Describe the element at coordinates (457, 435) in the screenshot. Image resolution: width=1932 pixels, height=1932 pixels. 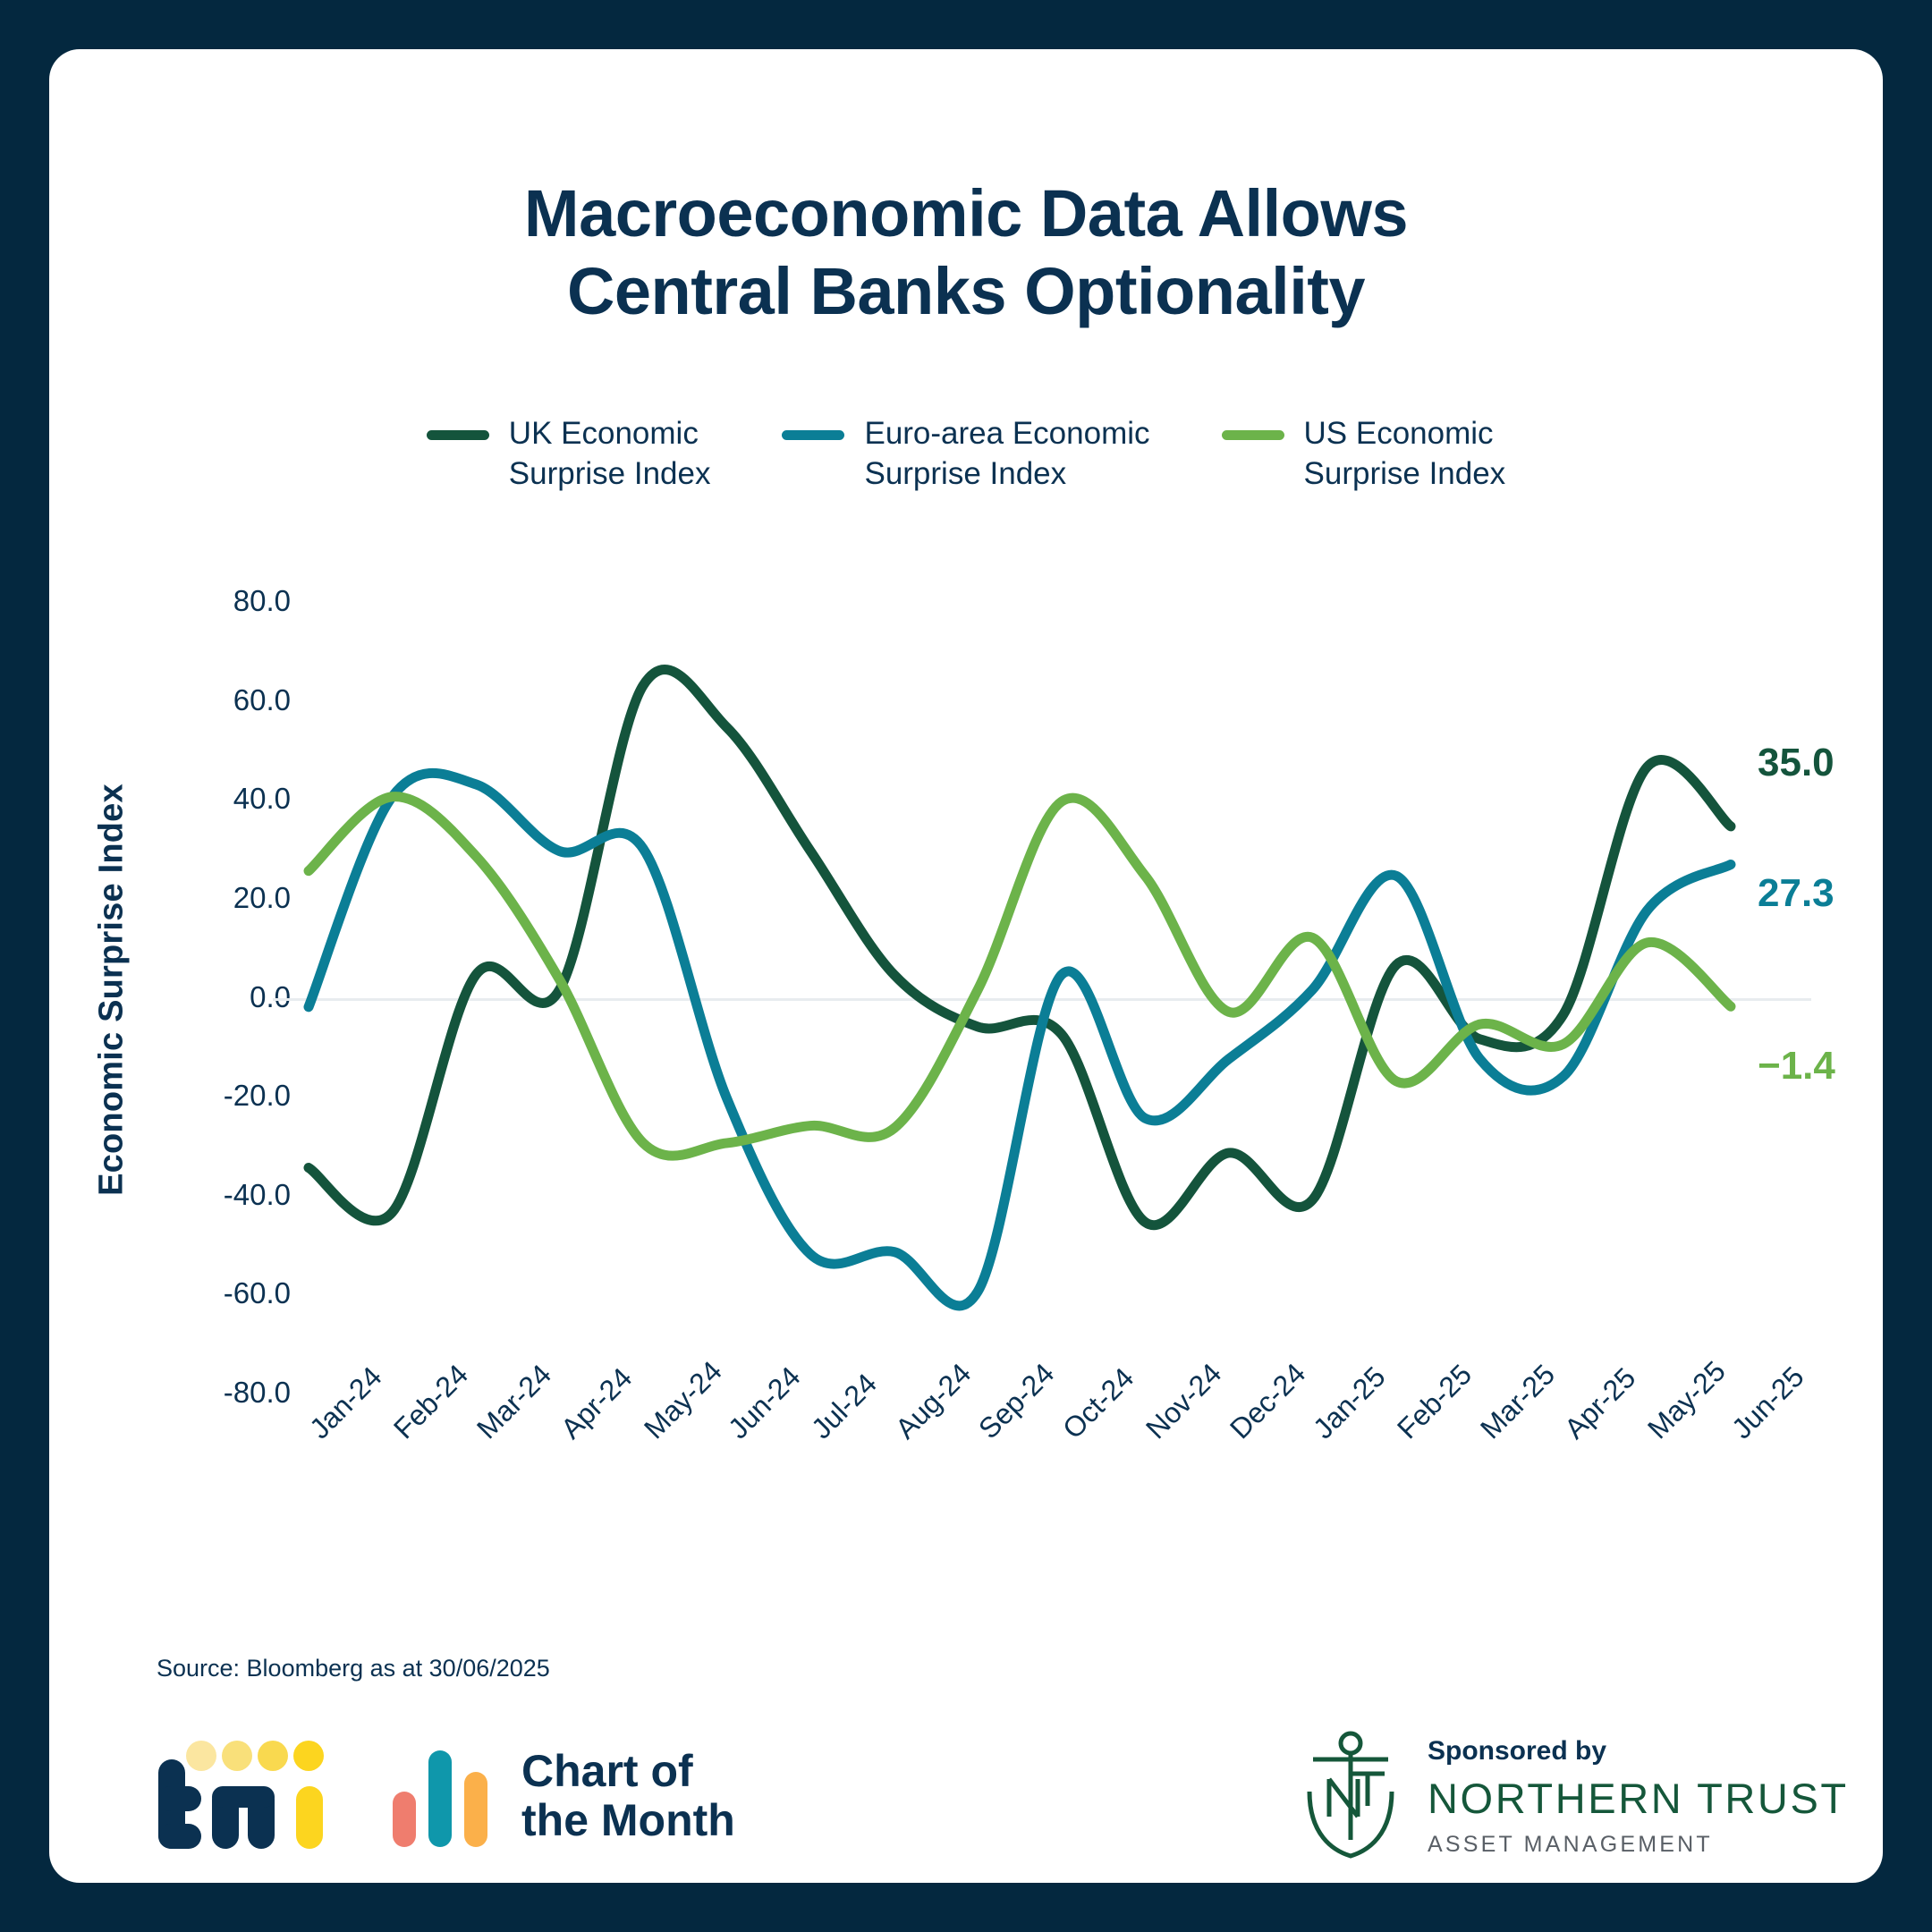
I see `legend-swatch-uk` at that location.